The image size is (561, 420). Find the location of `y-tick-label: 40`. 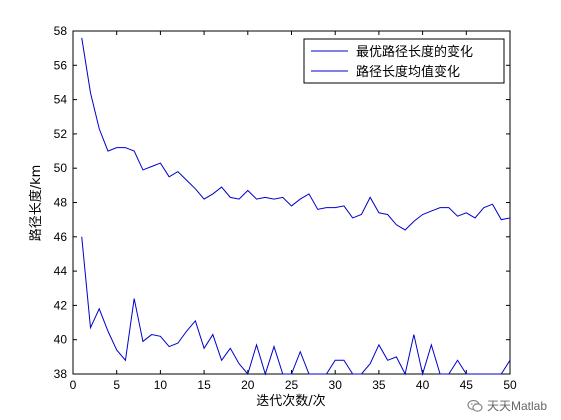

y-tick-label: 40 is located at coordinates (61, 340).